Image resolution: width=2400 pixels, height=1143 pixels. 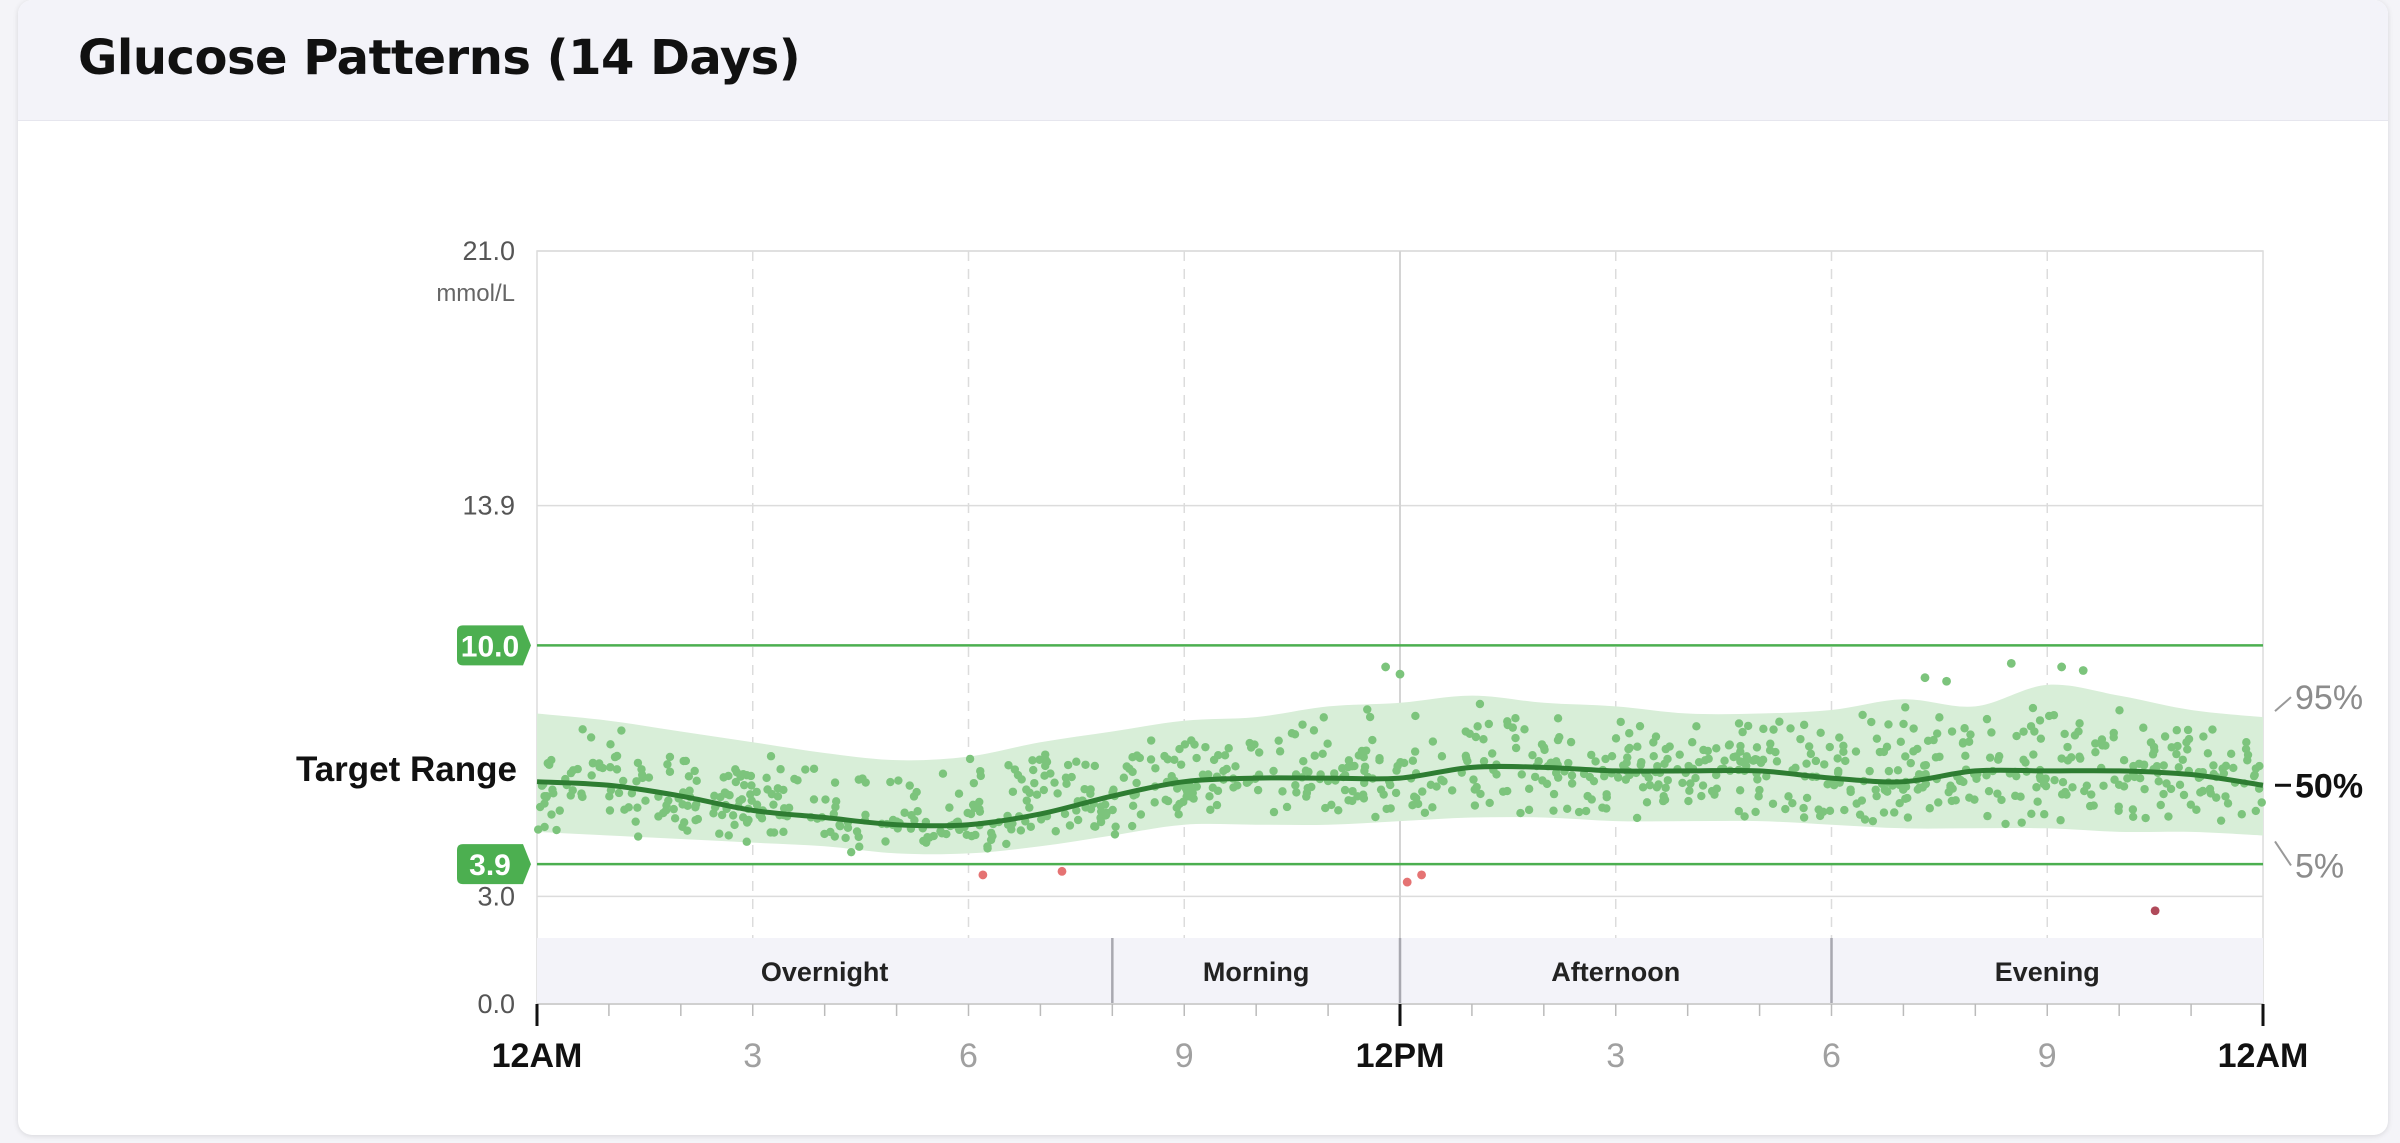 What do you see at coordinates (825, 971) in the screenshot?
I see `period-segment` at bounding box center [825, 971].